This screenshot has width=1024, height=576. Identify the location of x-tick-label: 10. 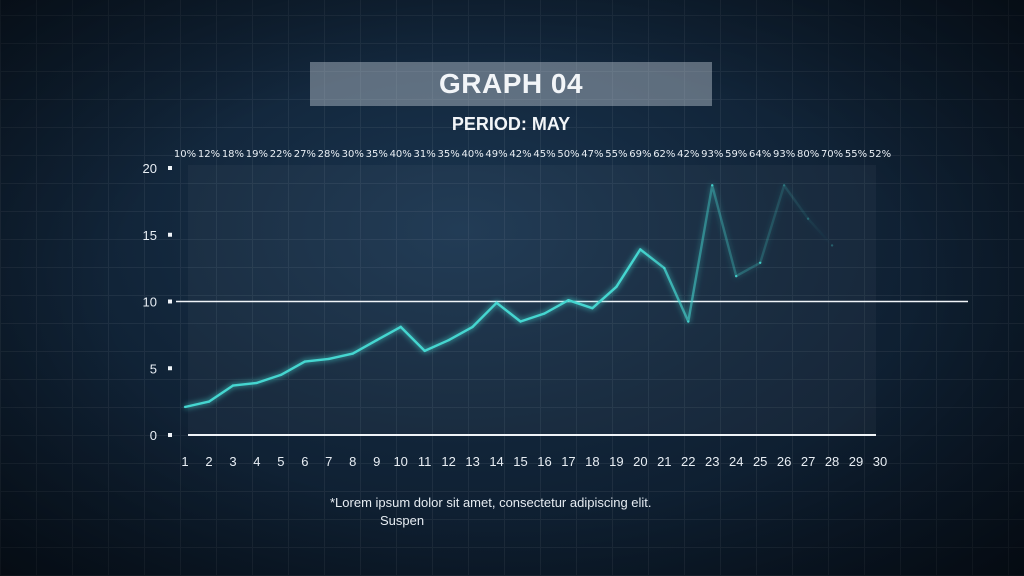
(400, 461).